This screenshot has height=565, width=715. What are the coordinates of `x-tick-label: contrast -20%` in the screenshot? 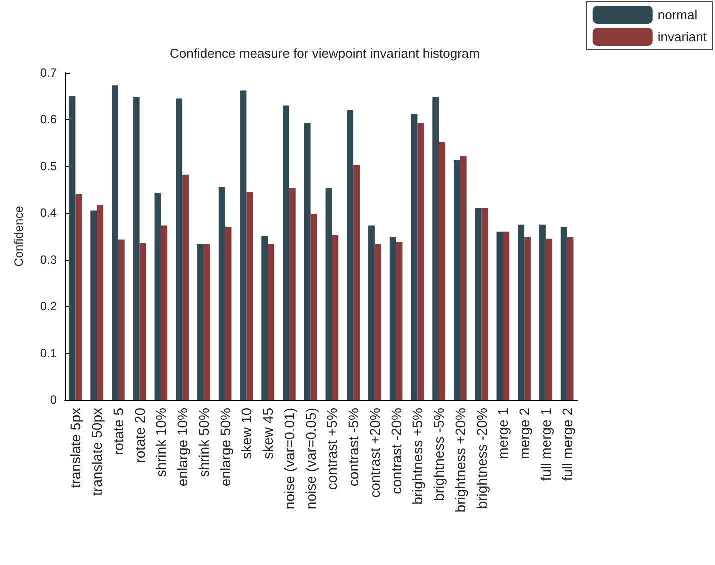 It's located at (396, 451).